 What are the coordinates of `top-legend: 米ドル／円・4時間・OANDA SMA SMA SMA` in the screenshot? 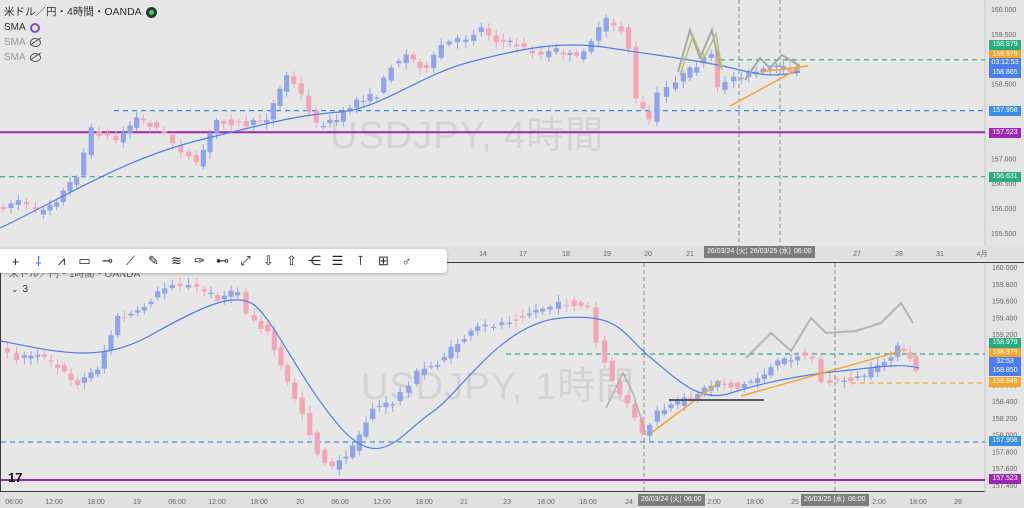 It's located at (80, 35).